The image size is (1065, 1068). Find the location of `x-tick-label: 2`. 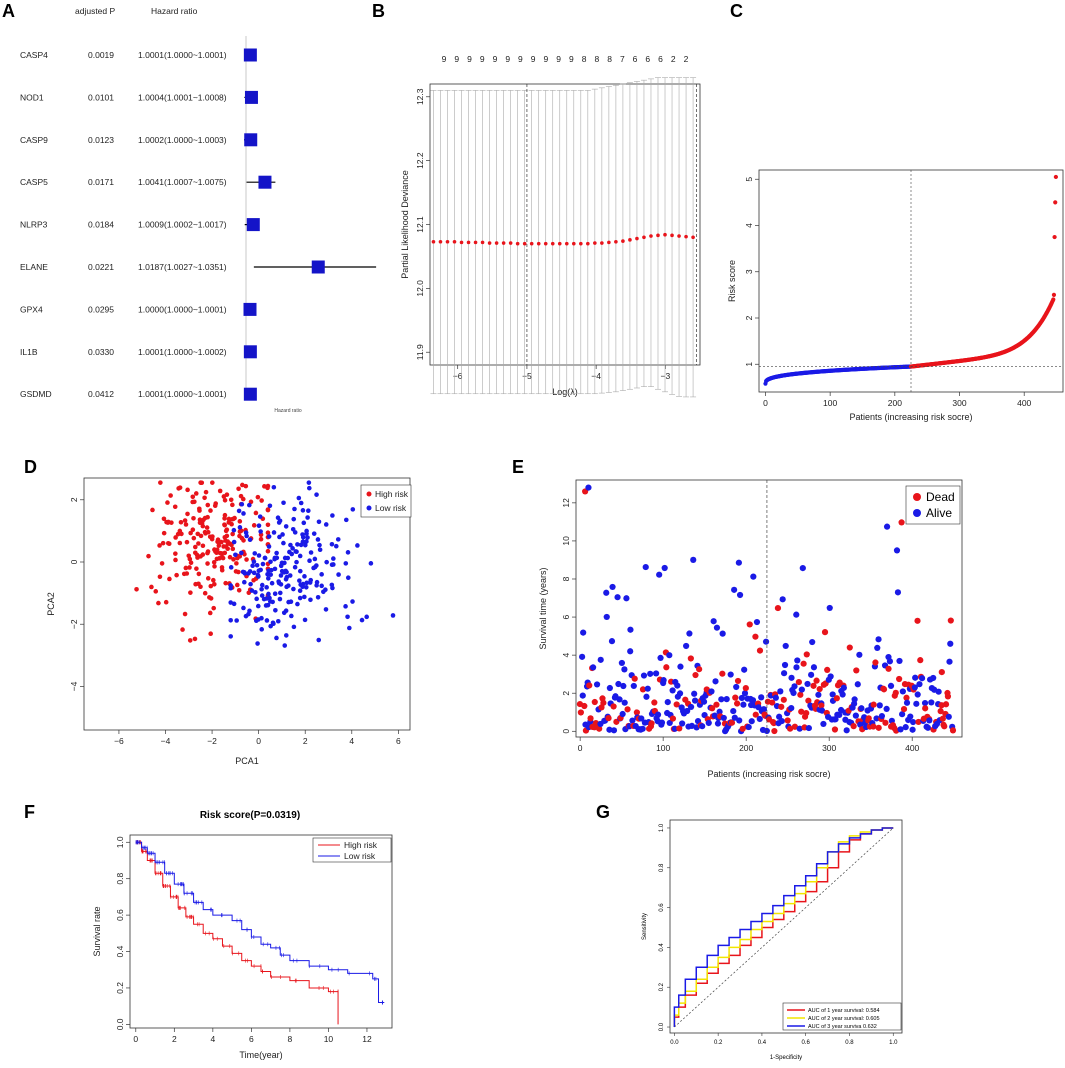

x-tick-label: 2 is located at coordinates (305, 741).